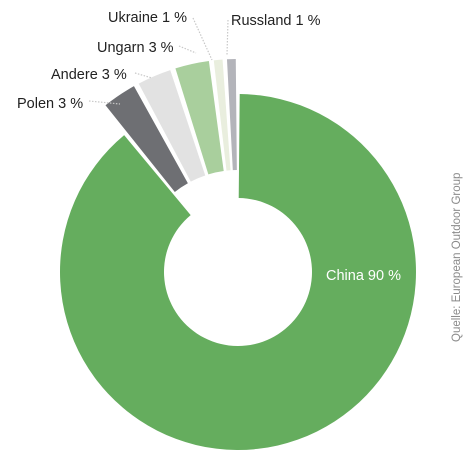 This screenshot has width=470, height=453. I want to click on leader-lines, so click(158, 61).